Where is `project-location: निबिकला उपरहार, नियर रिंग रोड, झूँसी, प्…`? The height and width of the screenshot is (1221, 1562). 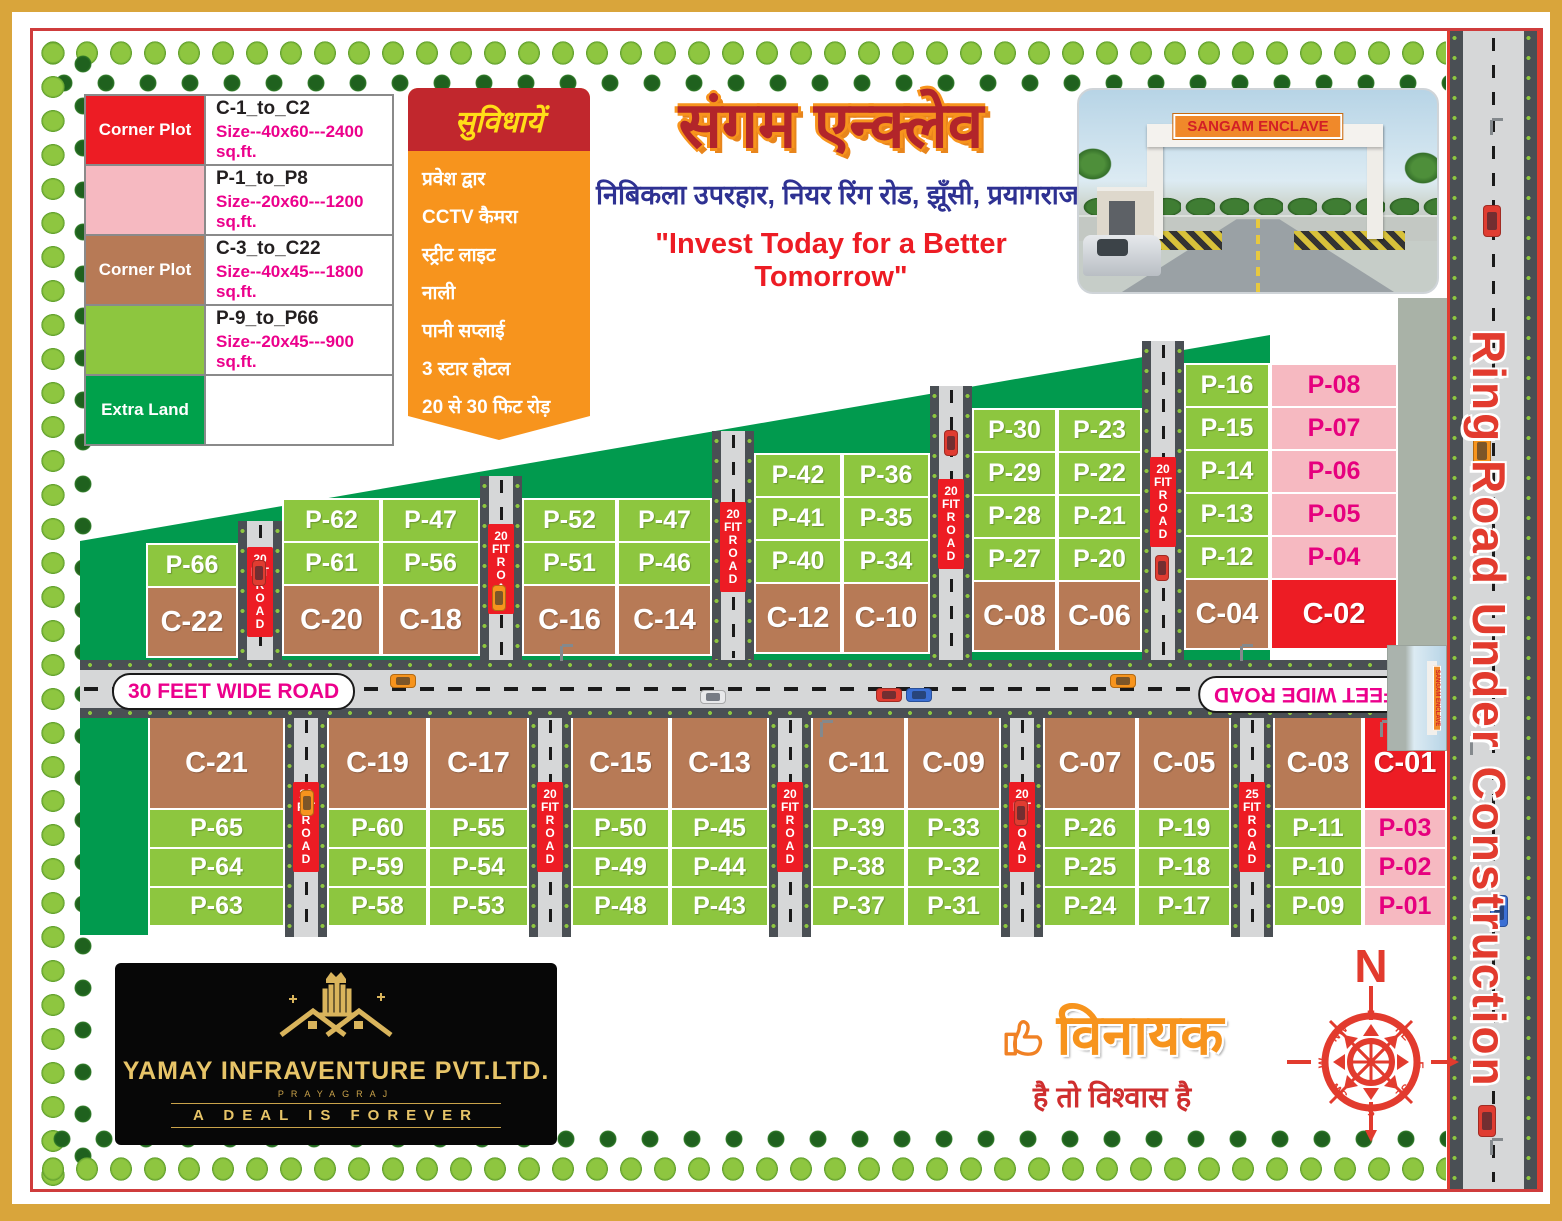
project-location: निबिकला उपरहार, नियर रिंग रोड, झूँसी, प्… is located at coordinates (837, 195).